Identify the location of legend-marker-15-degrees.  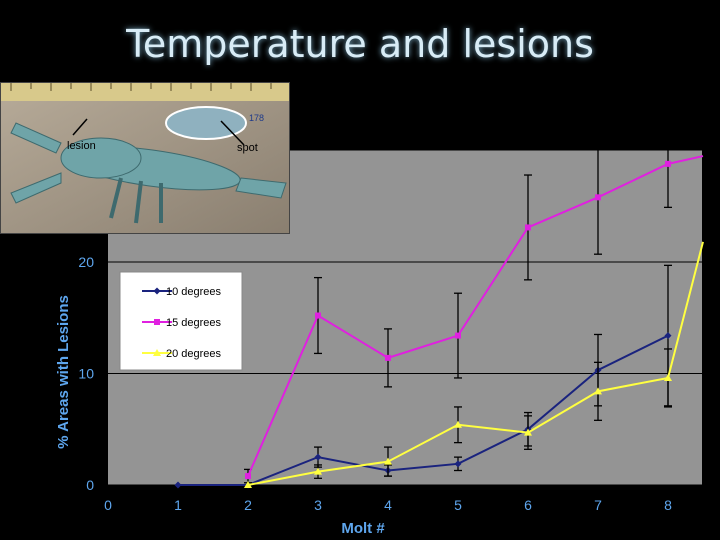
(157, 322).